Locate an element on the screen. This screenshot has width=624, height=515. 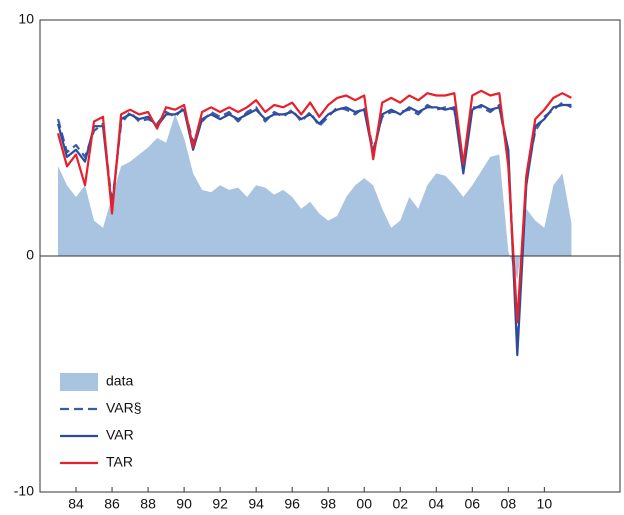
y-tick-label: 10 is located at coordinates (26, 19).